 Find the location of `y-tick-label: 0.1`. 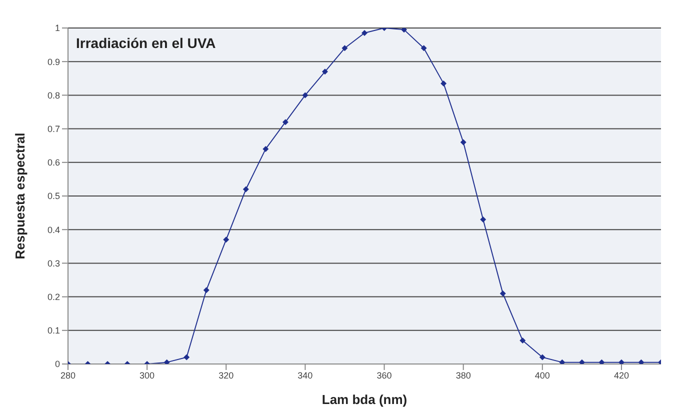

y-tick-label: 0.1 is located at coordinates (53, 331).